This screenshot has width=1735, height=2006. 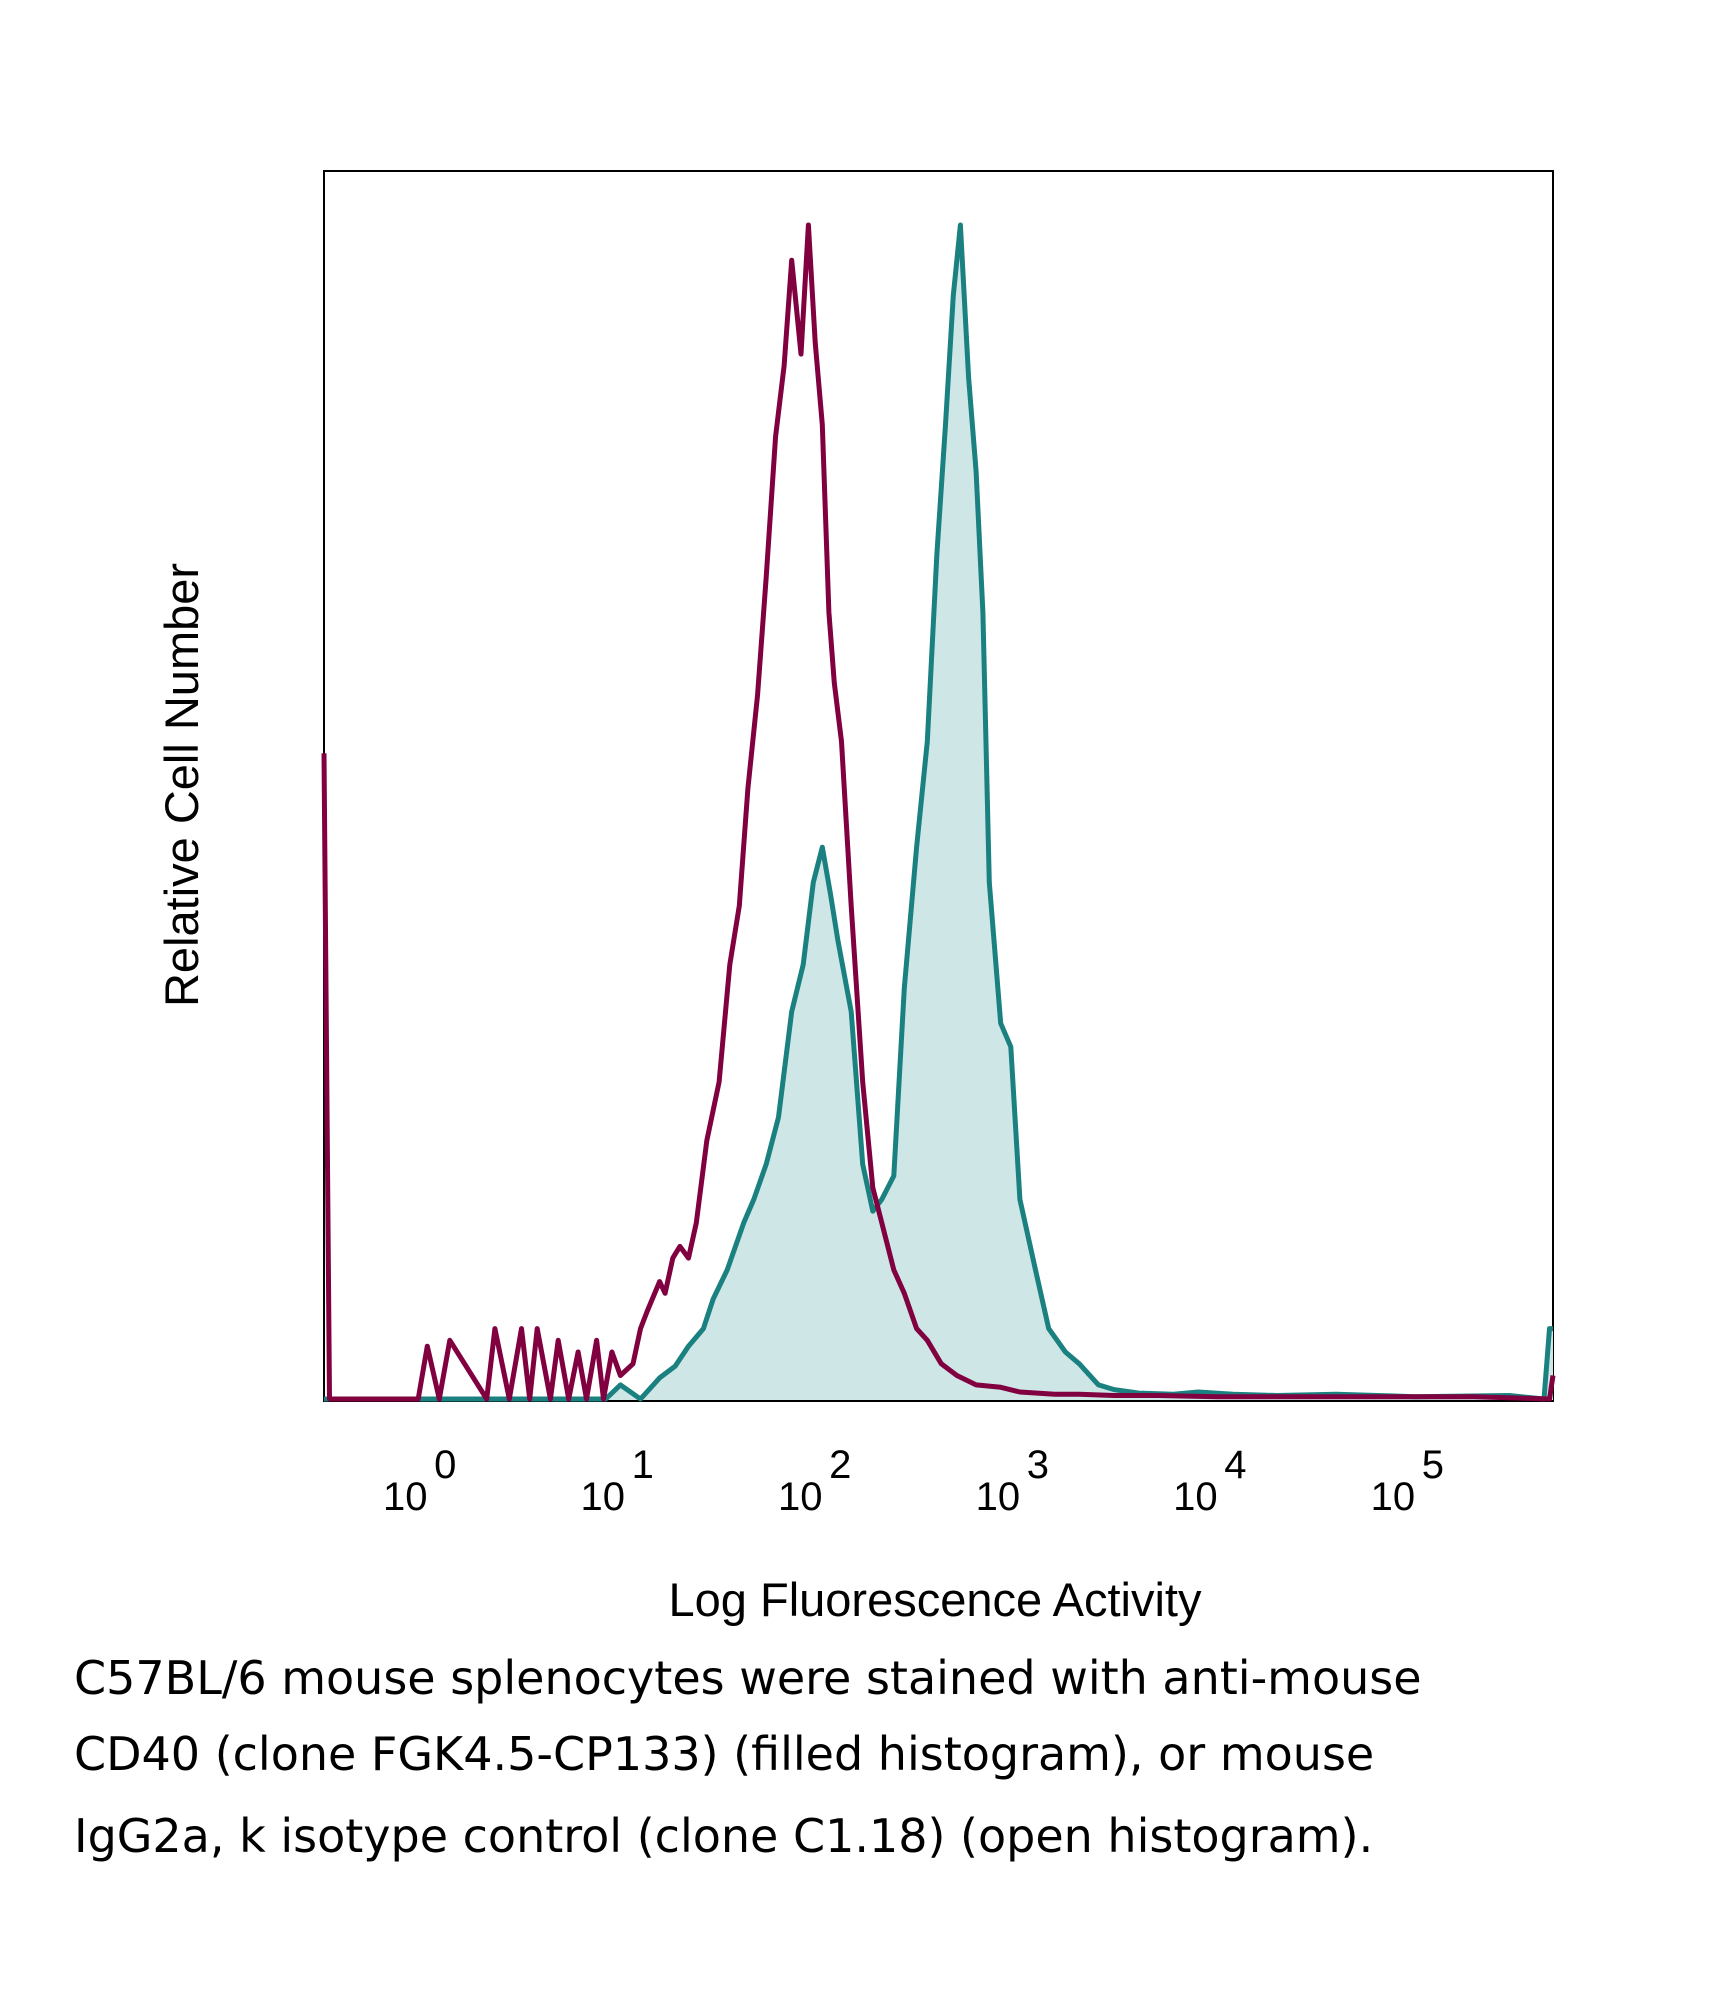 I want to click on x-axis-label: Log Fluorescence Activity, so click(x=935, y=1599).